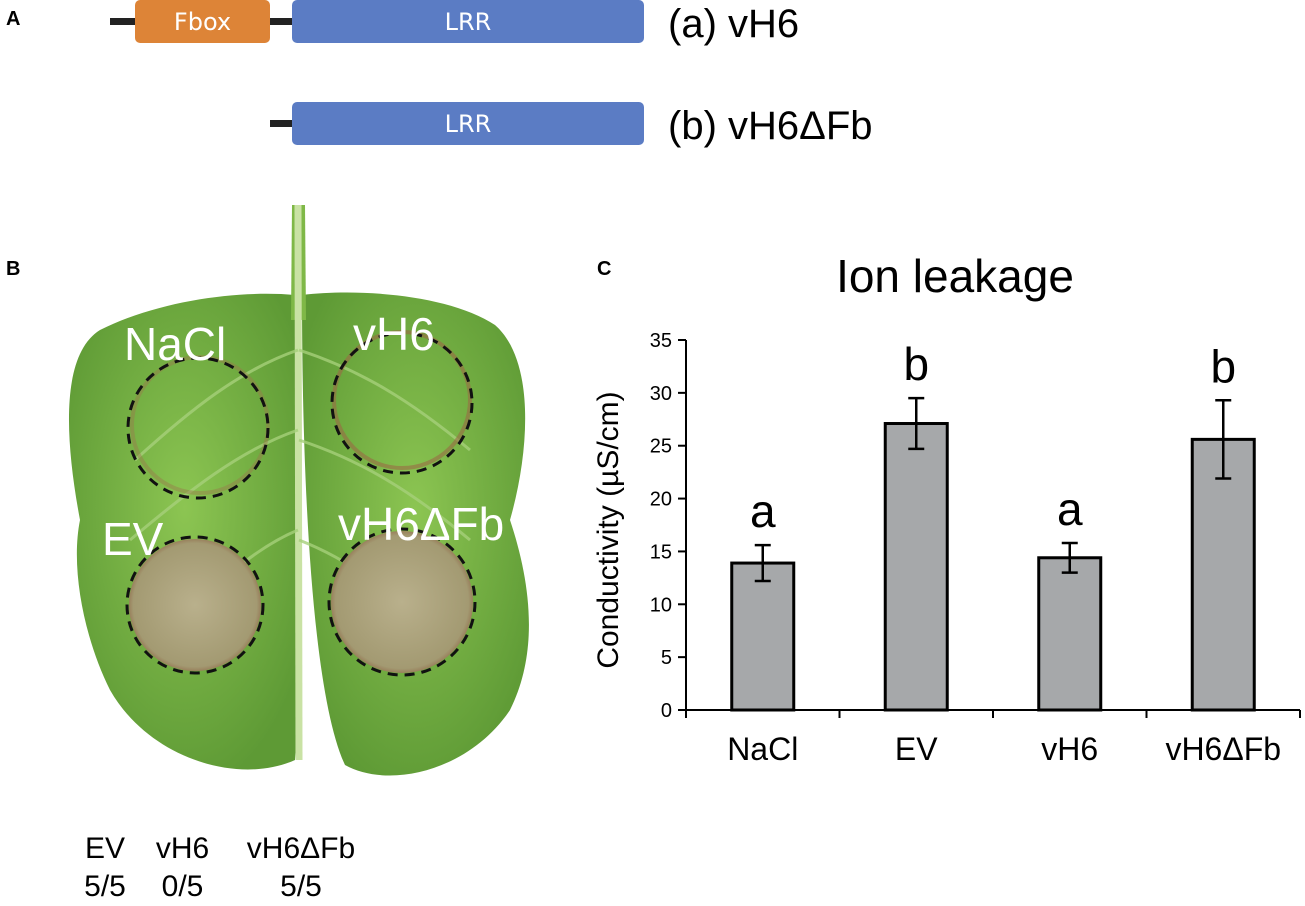  I want to click on linker-a-n, so click(122, 21).